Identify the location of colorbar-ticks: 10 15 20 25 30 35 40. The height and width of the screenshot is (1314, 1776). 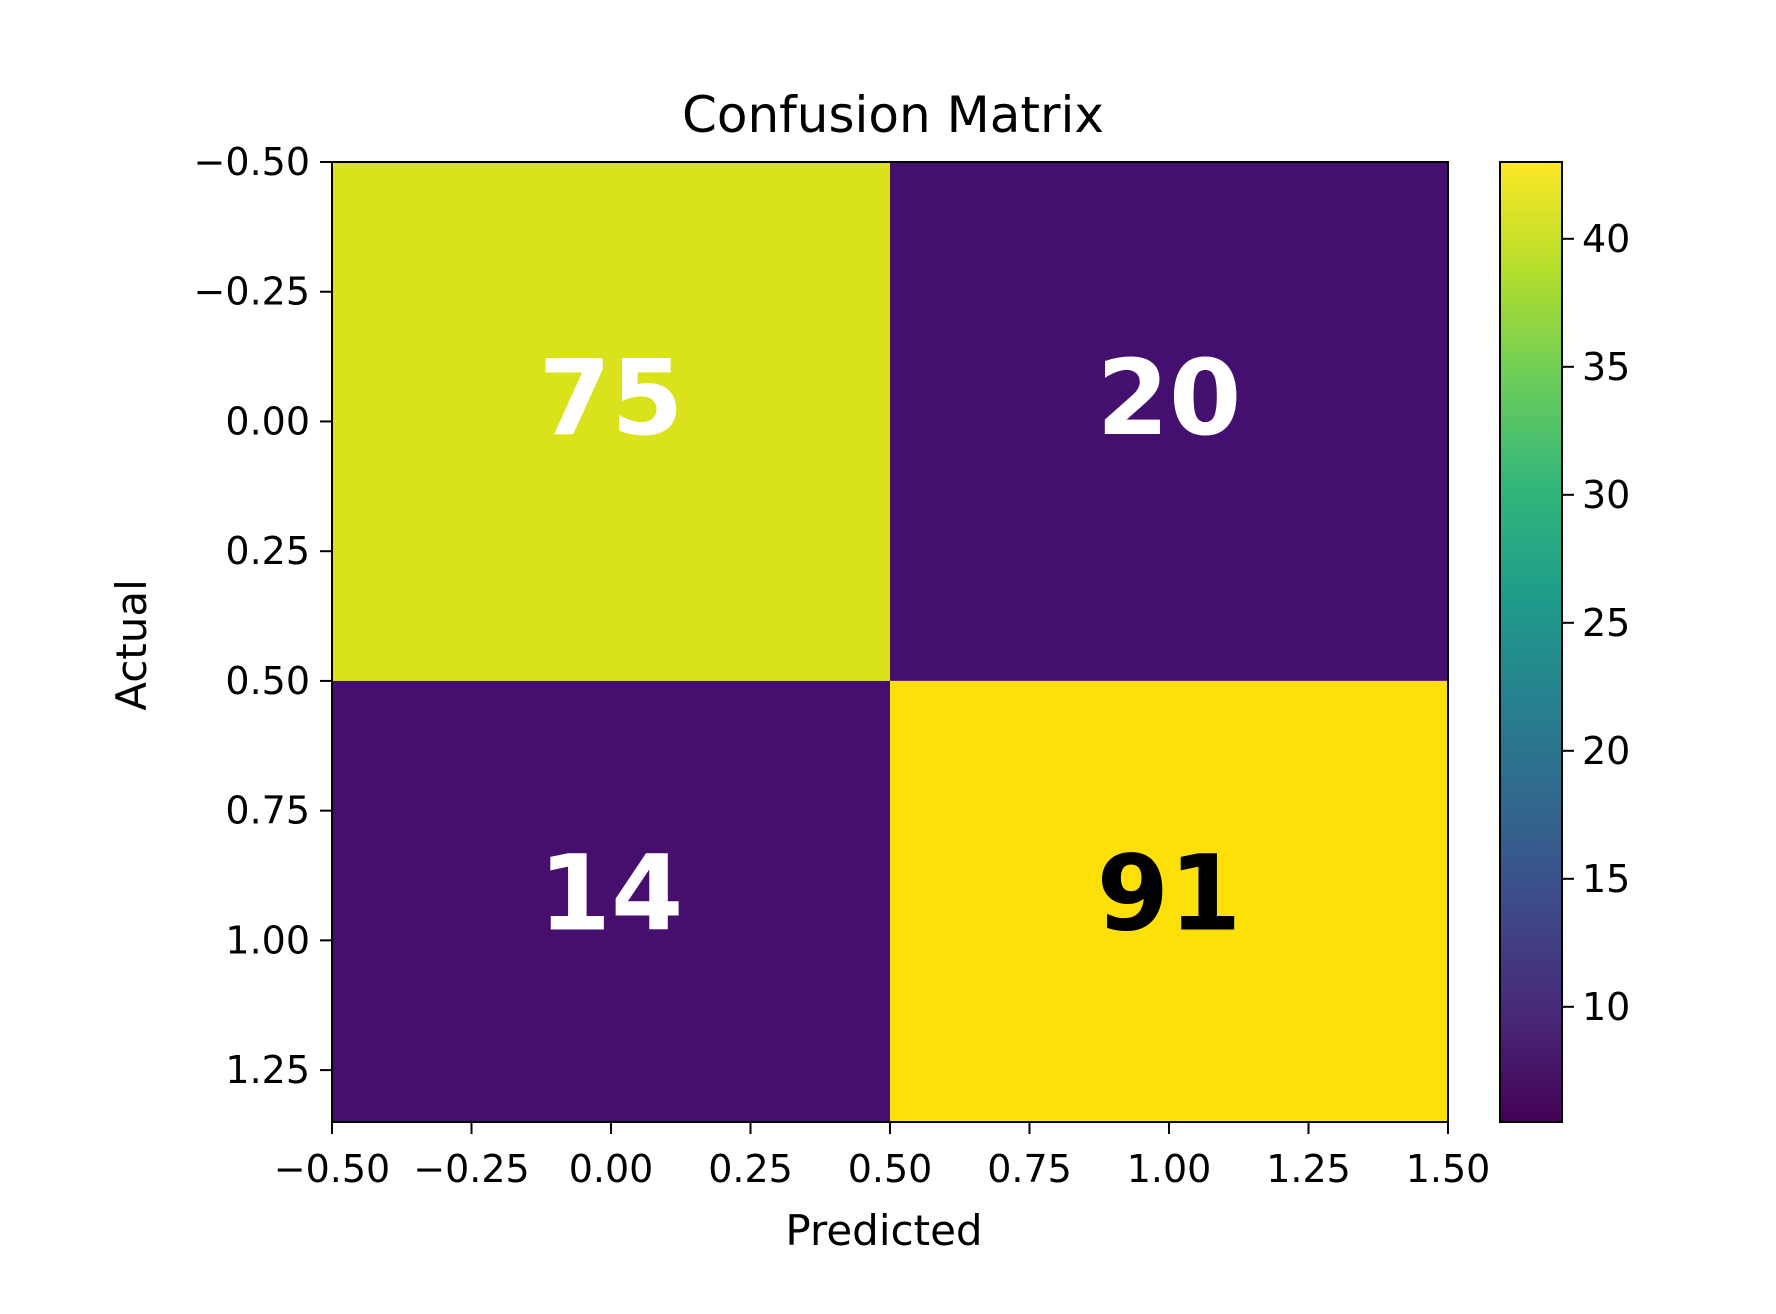
(1596, 623).